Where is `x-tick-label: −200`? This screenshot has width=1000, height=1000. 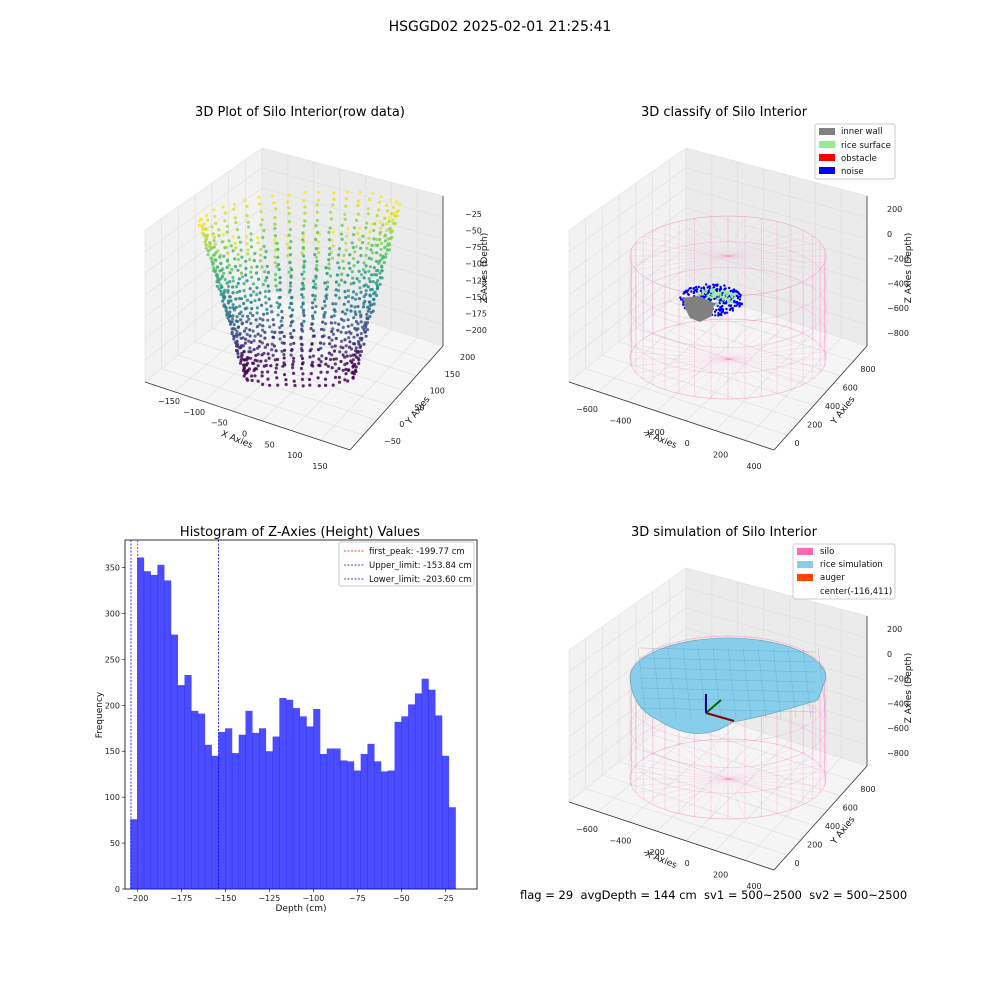
x-tick-label: −200 is located at coordinates (654, 852).